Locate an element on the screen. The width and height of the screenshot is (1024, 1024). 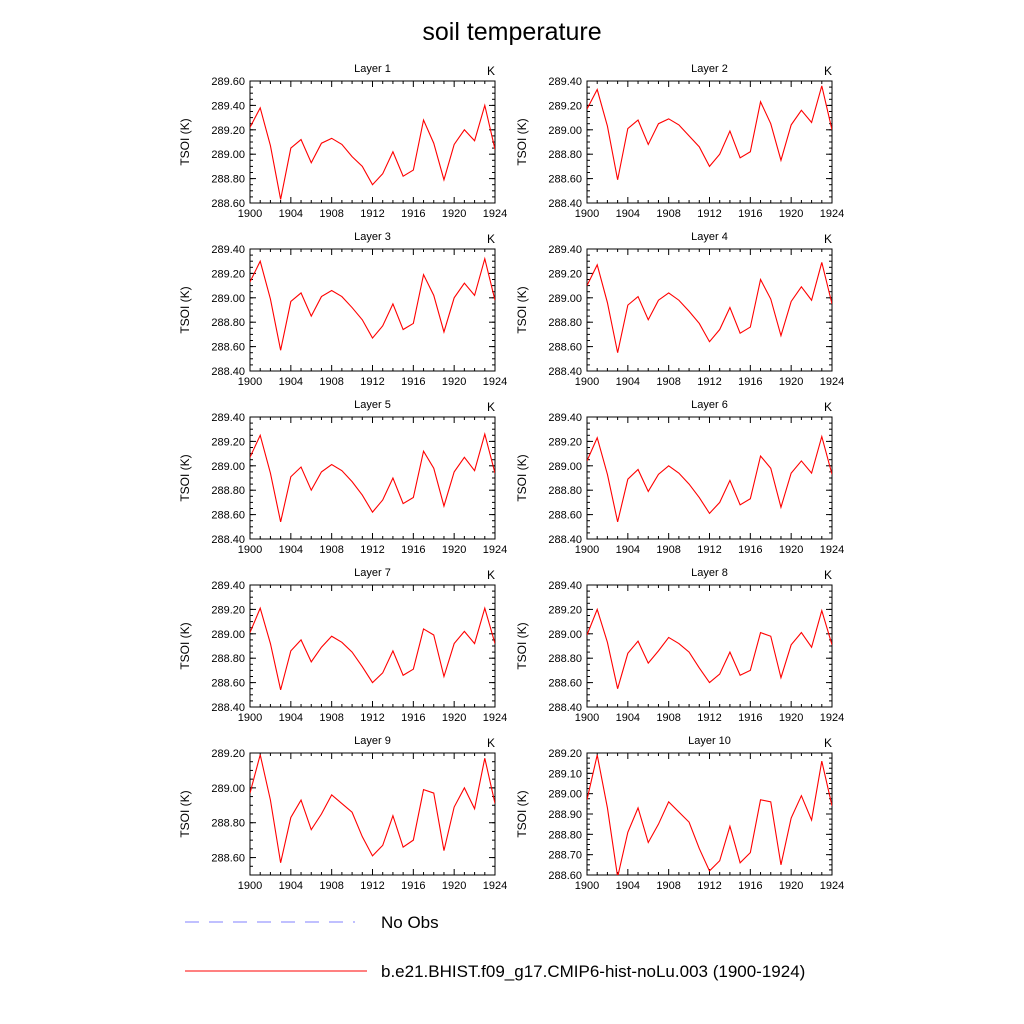
y-tick-label: 288.90 is located at coordinates (565, 815).